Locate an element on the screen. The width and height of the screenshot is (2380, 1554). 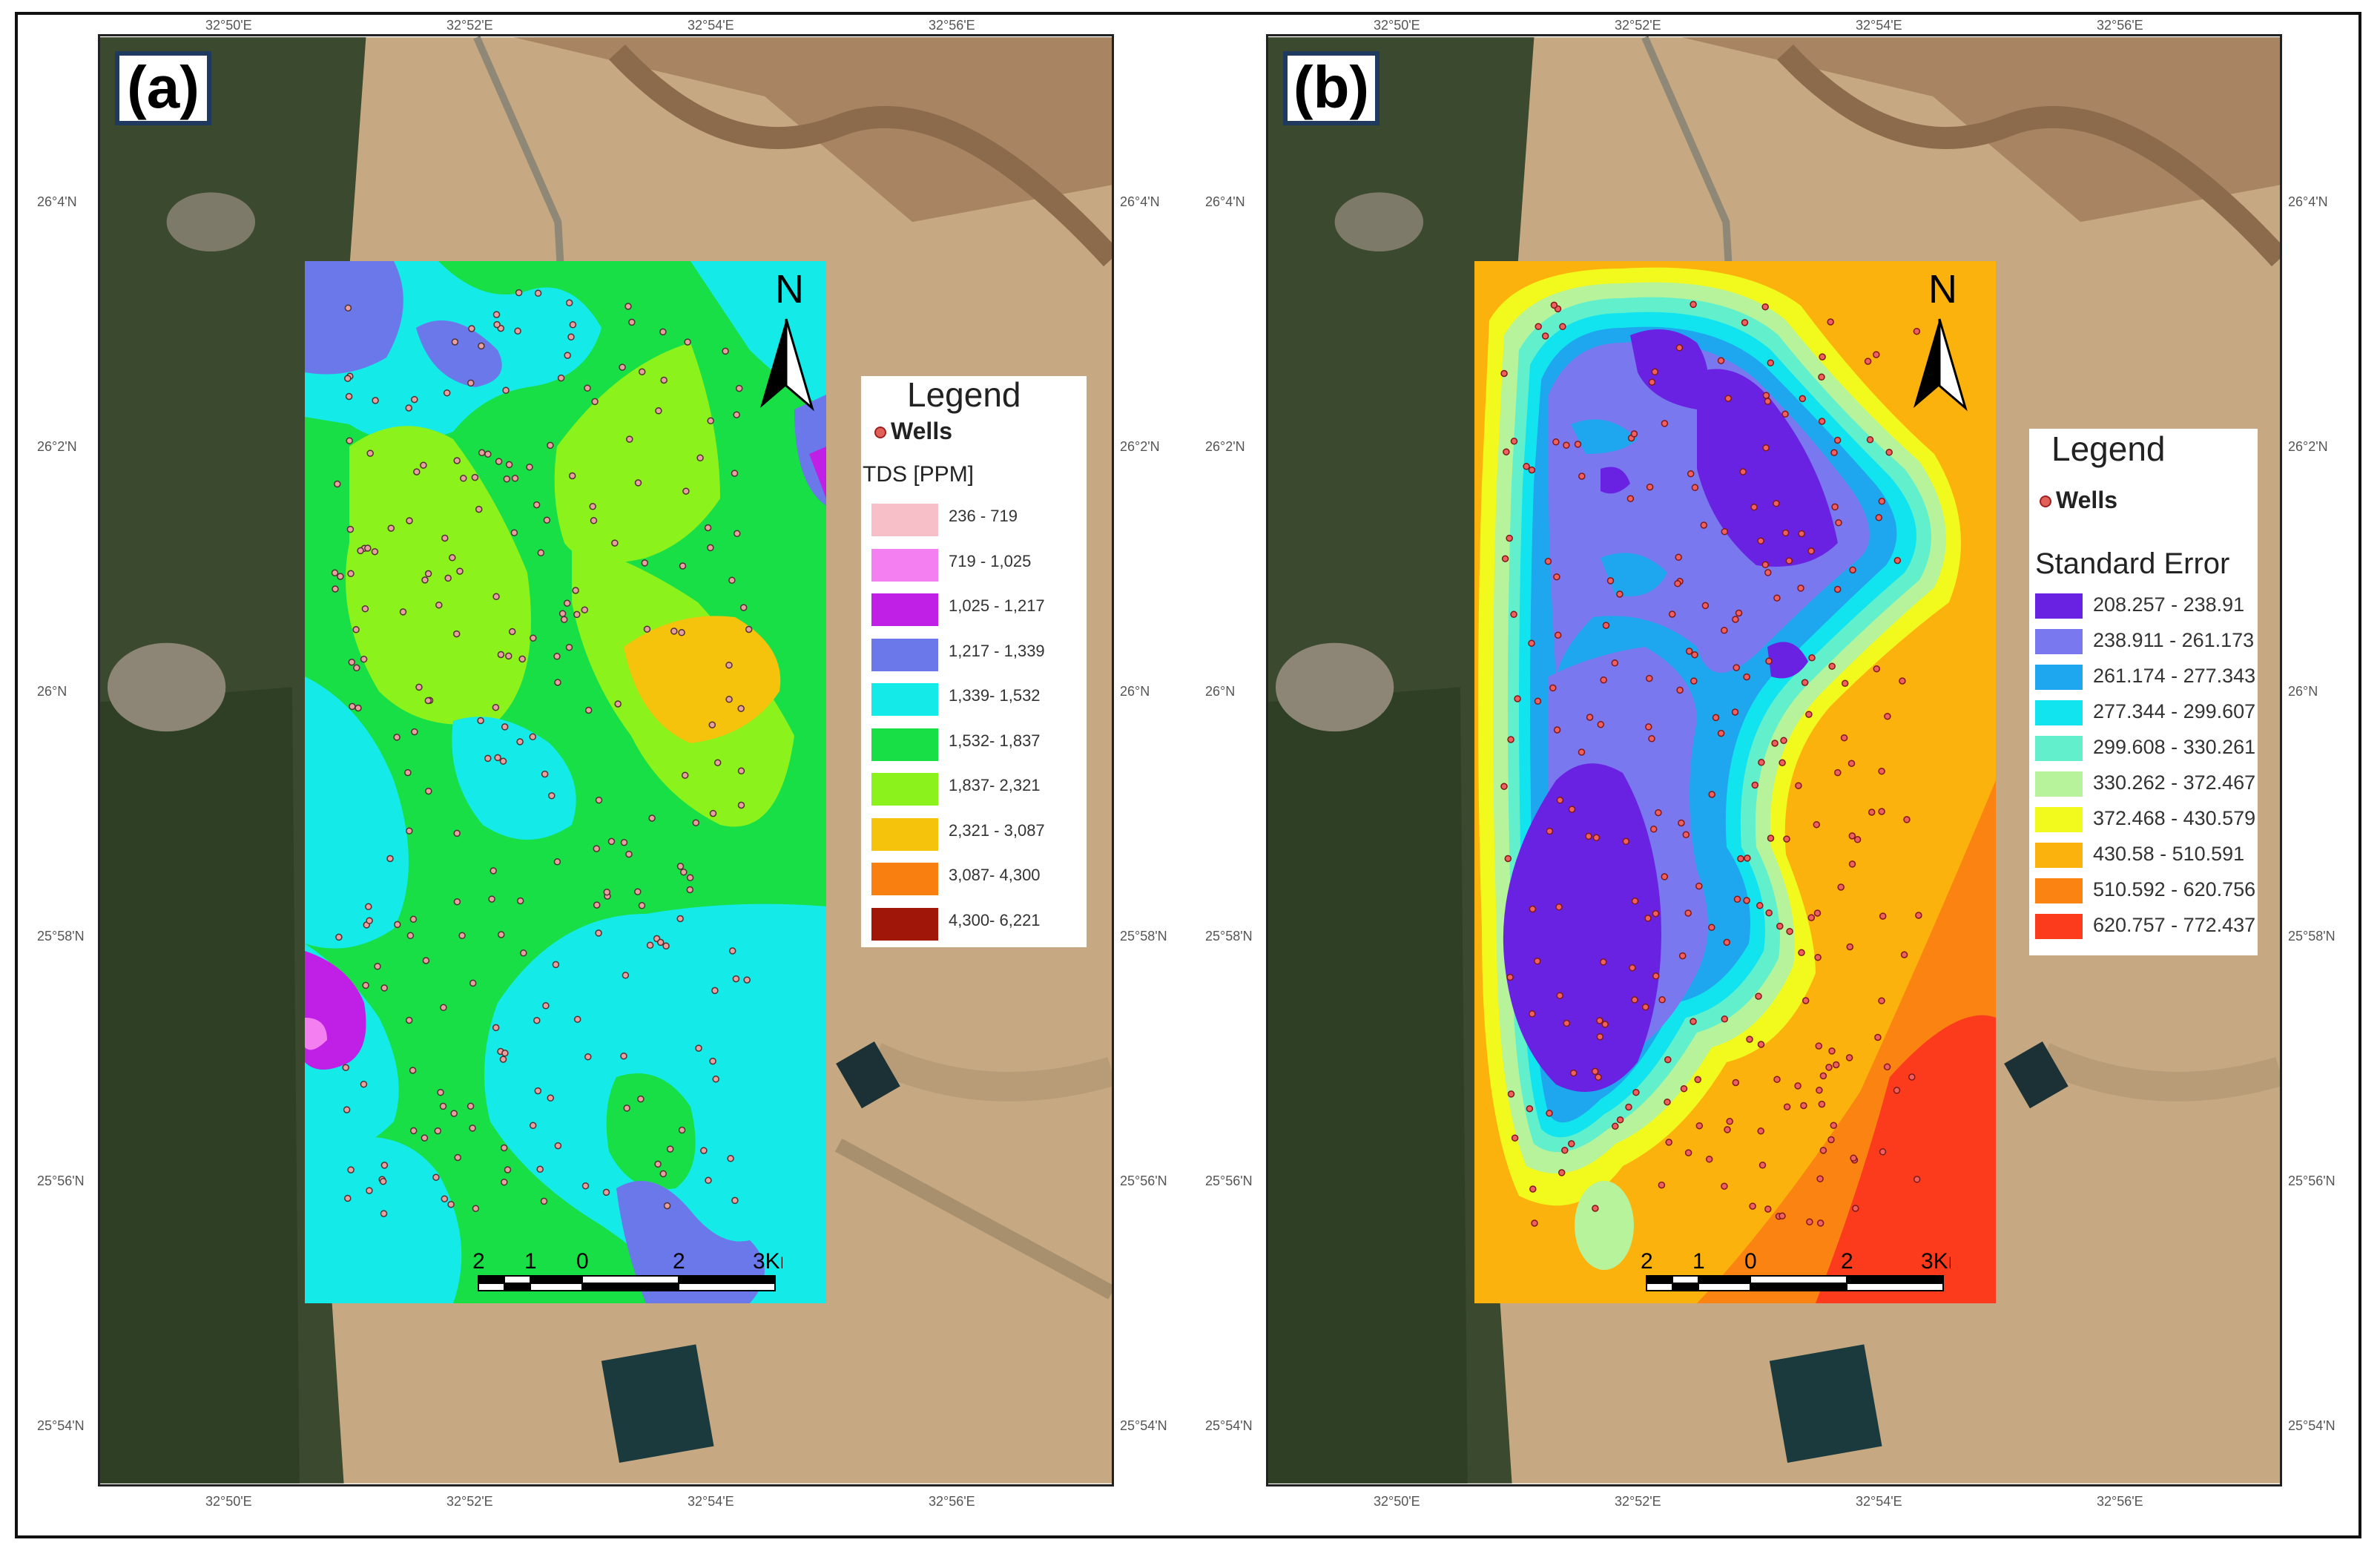
panel-tag-b: (b) is located at coordinates (1331, 88).